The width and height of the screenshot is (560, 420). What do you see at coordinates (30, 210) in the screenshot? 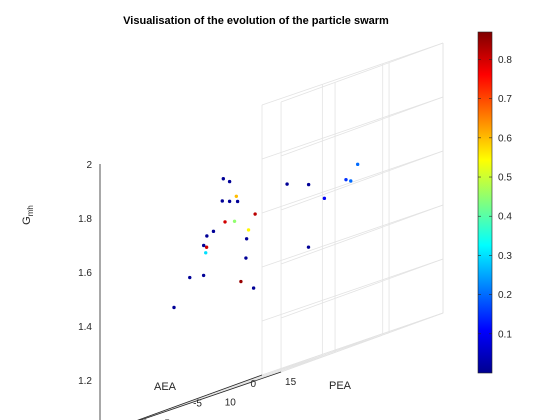
I see `z-axis-label-sub: mh` at bounding box center [30, 210].